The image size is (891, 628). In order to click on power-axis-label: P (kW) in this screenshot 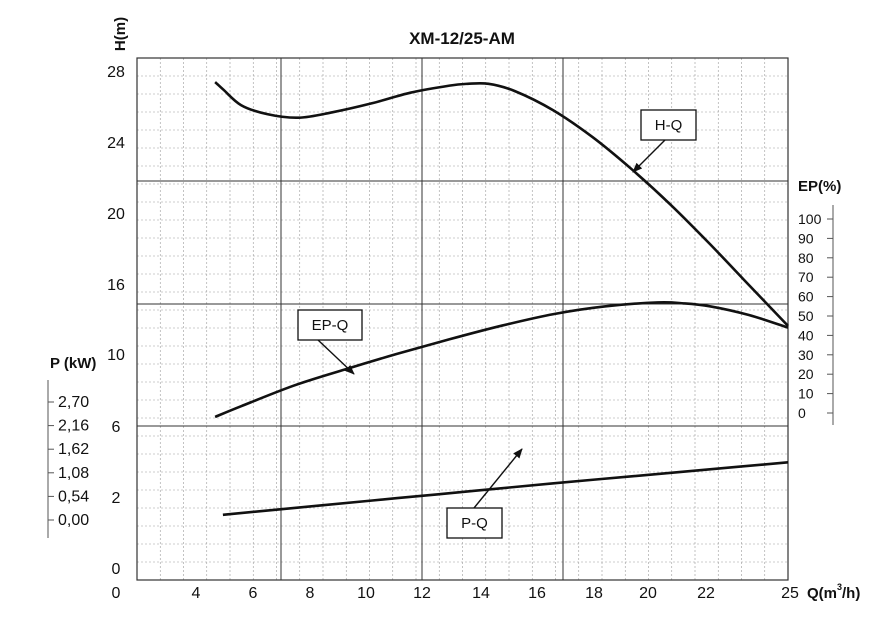, I will do `click(73, 363)`.